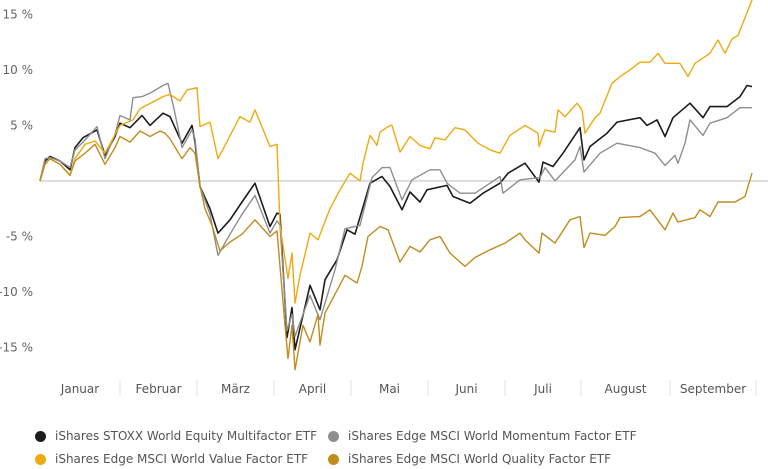 The height and width of the screenshot is (469, 768). Describe the element at coordinates (182, 459) in the screenshot. I see `legend-label: iShares Edge MSCI World Value Factor ETF` at that location.